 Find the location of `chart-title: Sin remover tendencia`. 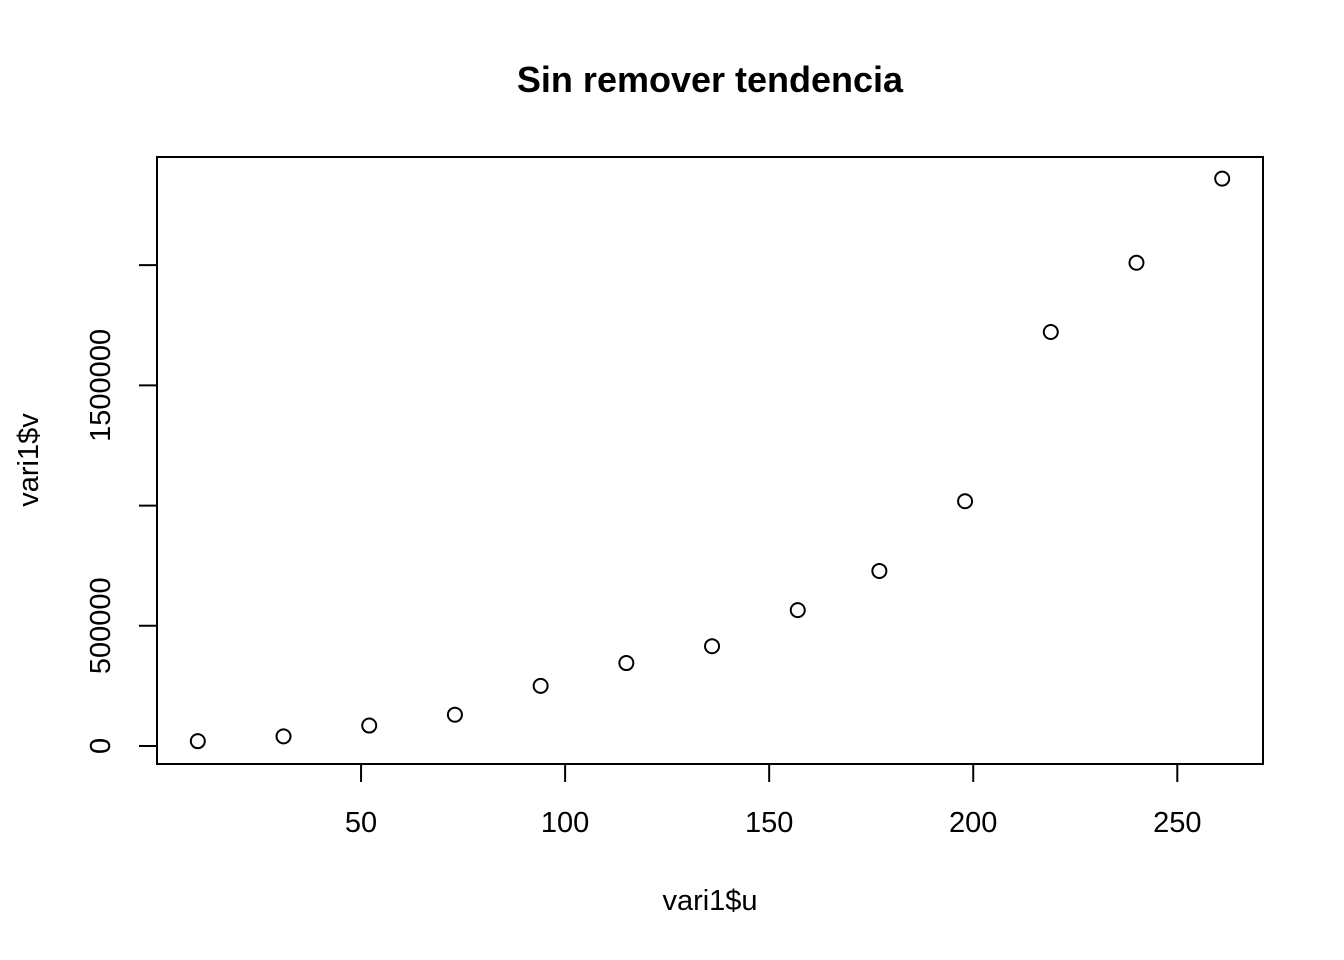

chart-title: Sin remover tendencia is located at coordinates (710, 79).